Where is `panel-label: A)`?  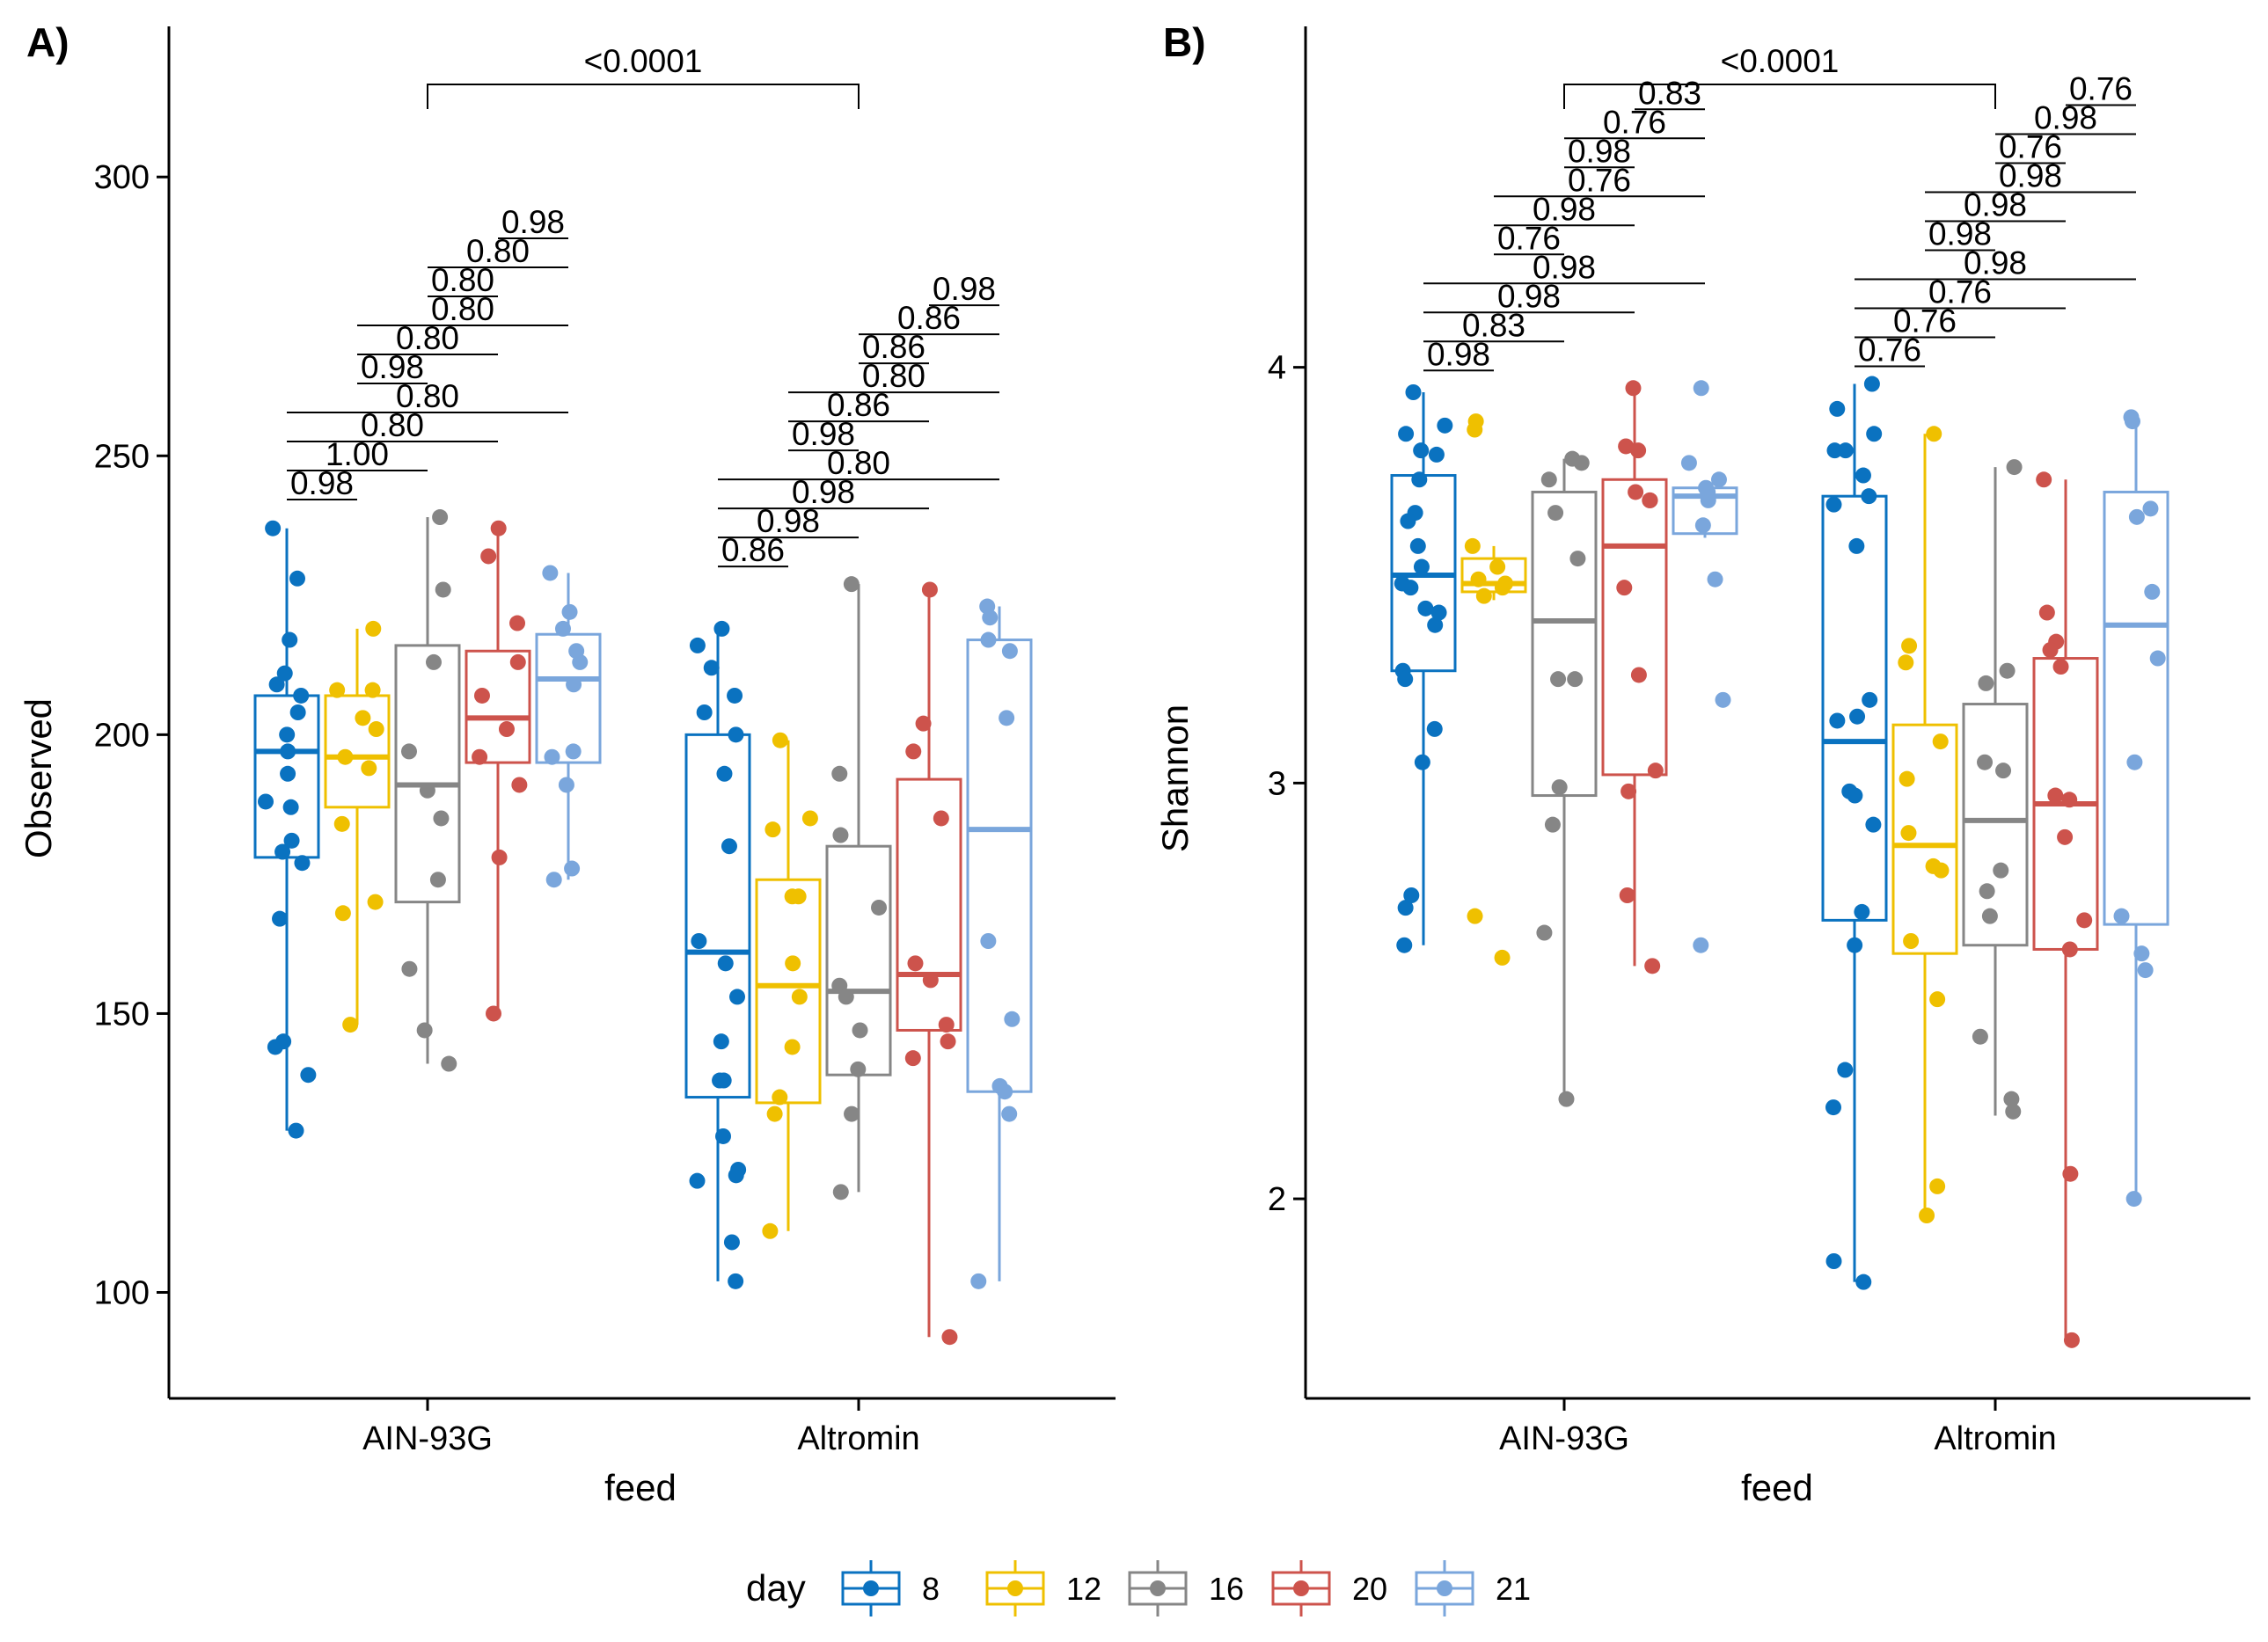 panel-label: A) is located at coordinates (48, 42).